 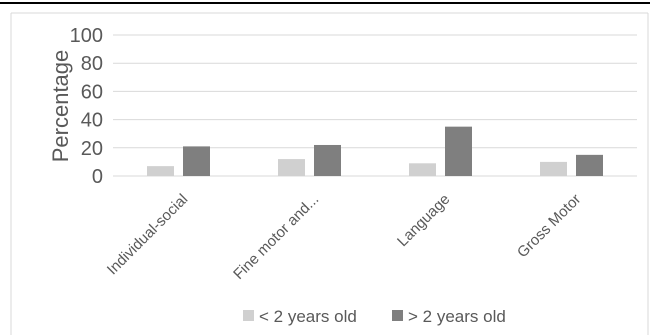 I want to click on category-label: Gross Motor, so click(x=549, y=226).